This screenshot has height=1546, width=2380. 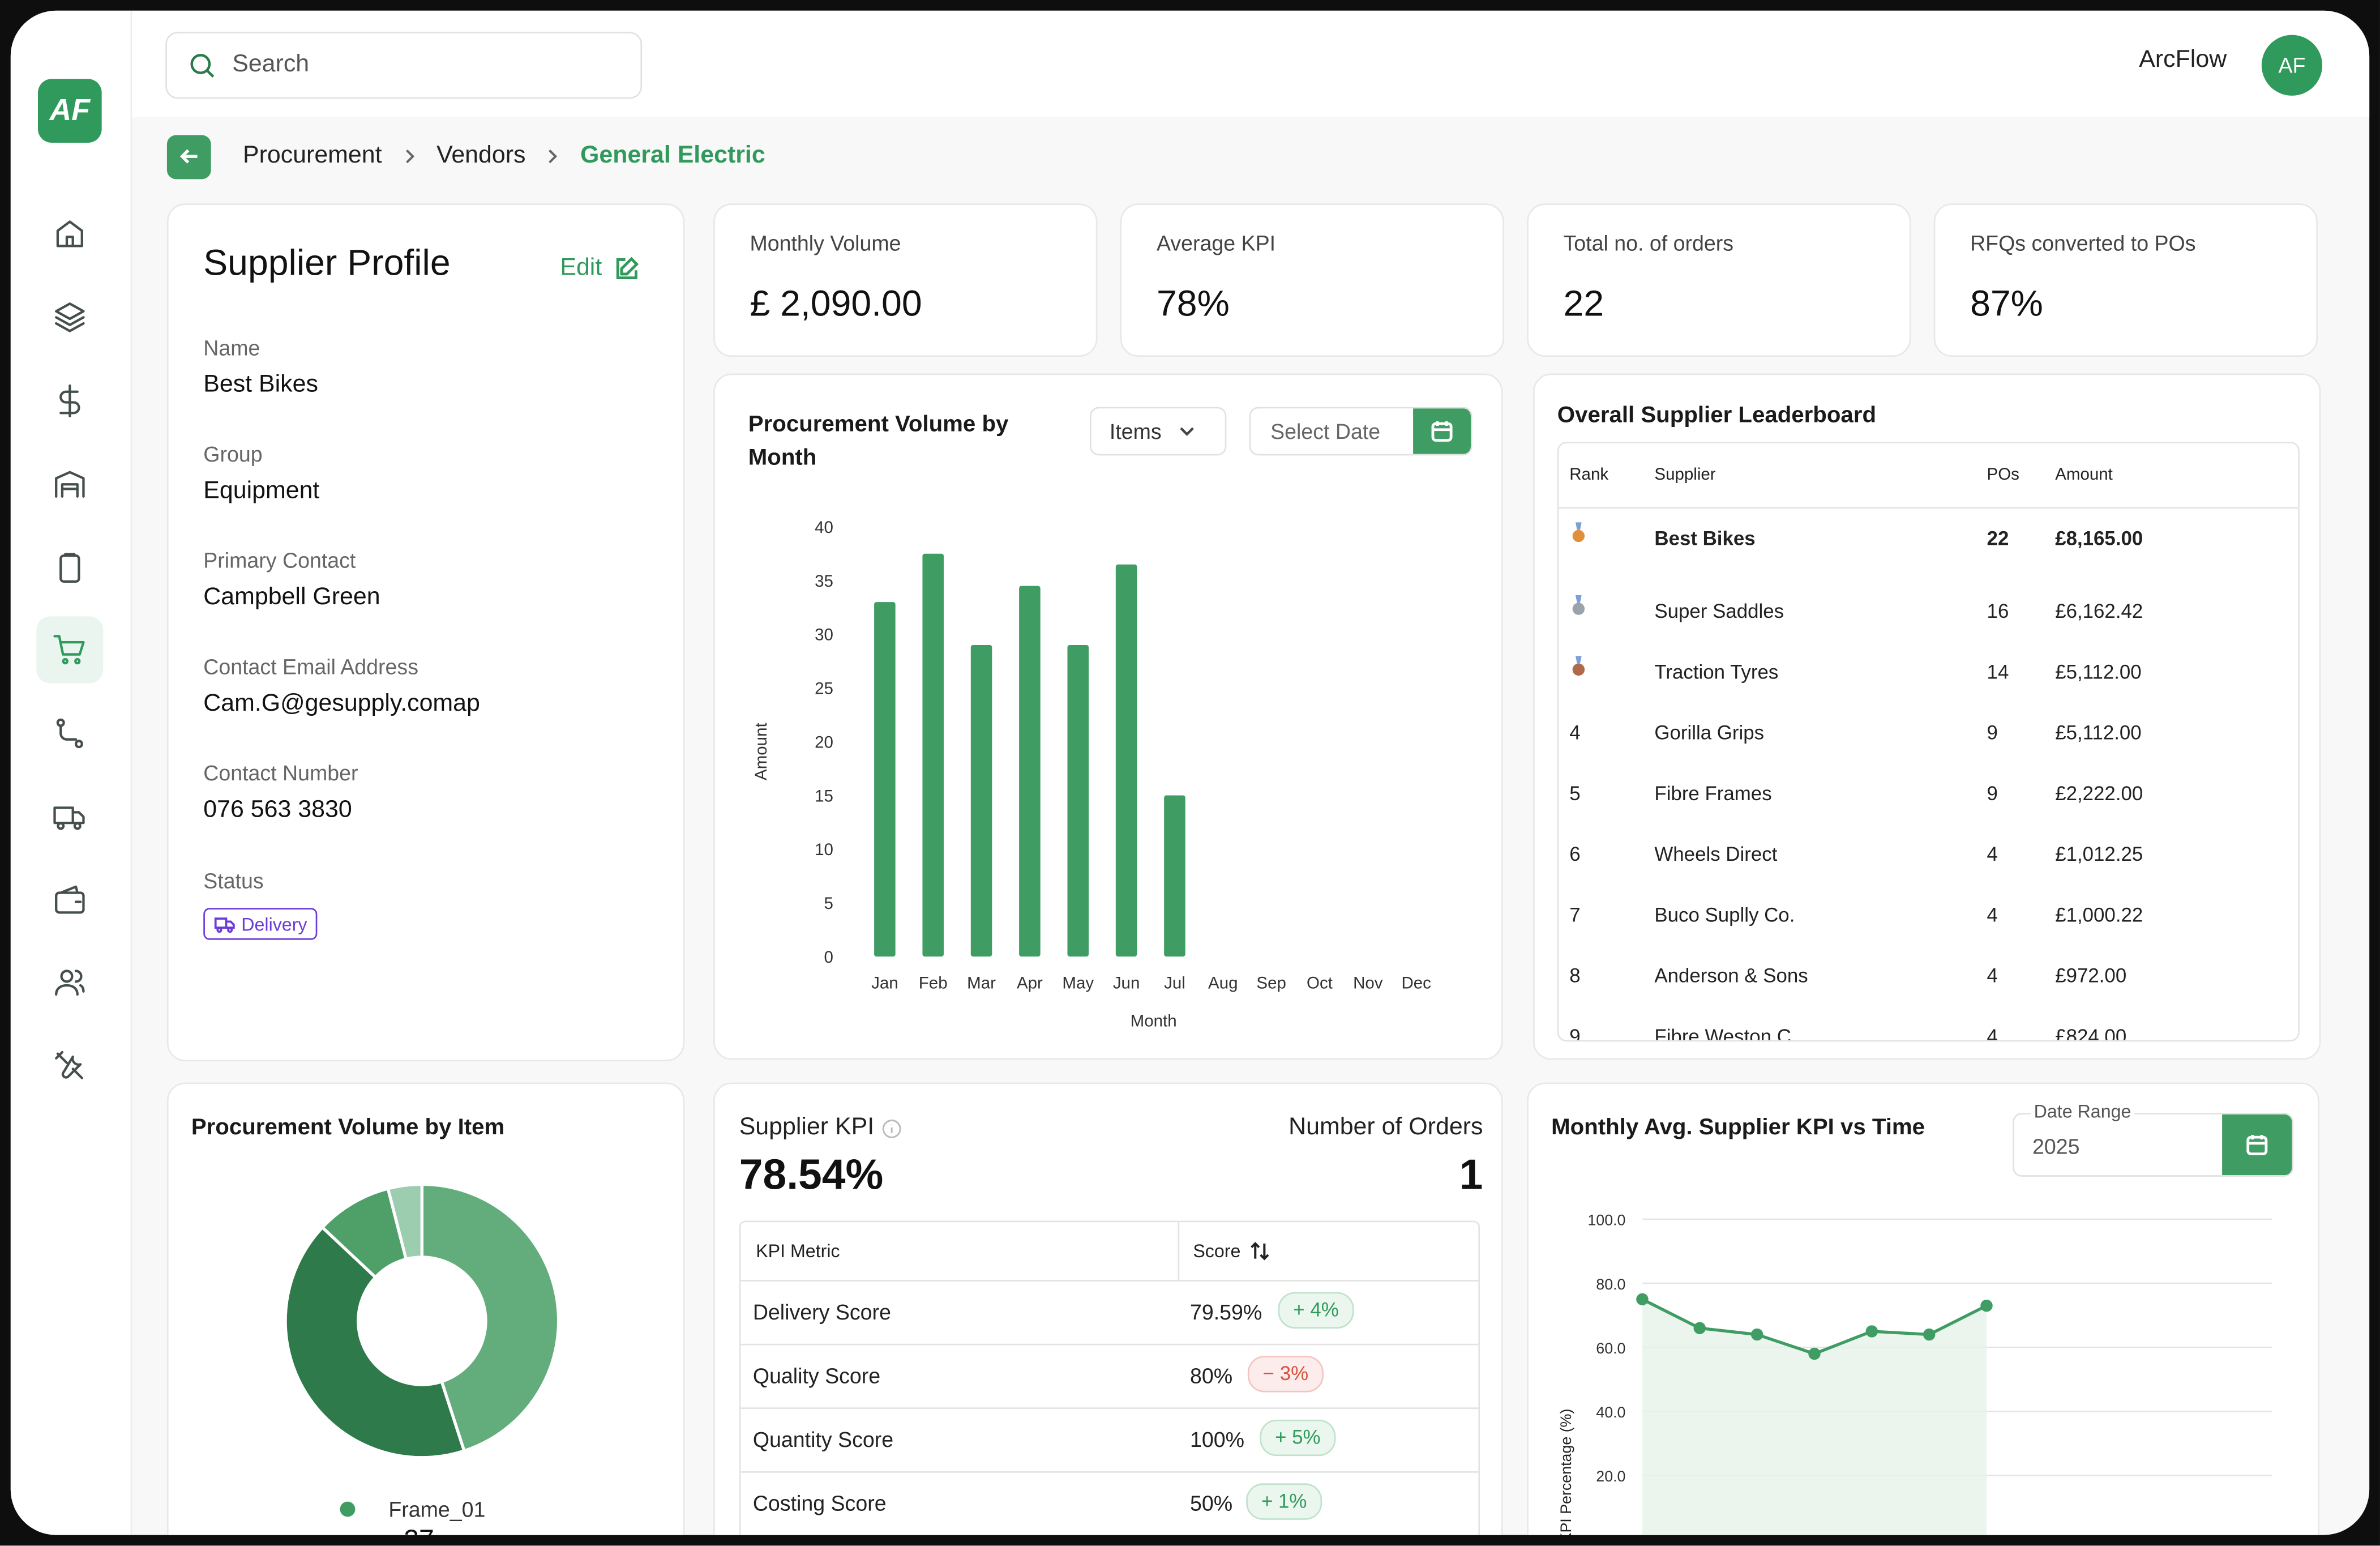 I want to click on stat-value: 78%, so click(x=1193, y=304).